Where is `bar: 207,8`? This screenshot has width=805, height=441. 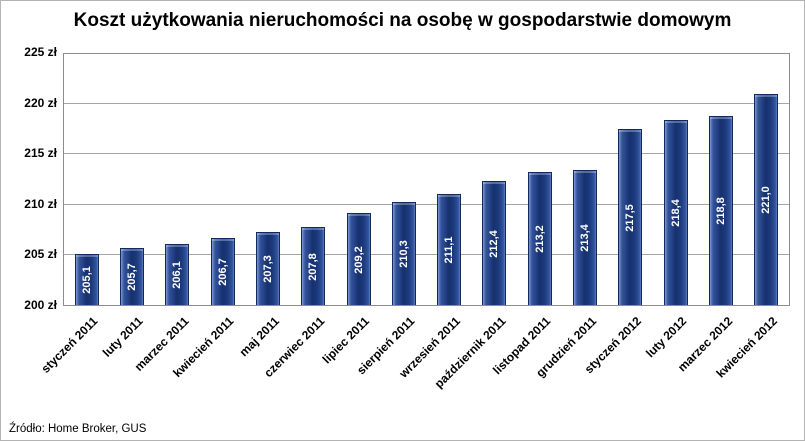
bar: 207,8 is located at coordinates (313, 266).